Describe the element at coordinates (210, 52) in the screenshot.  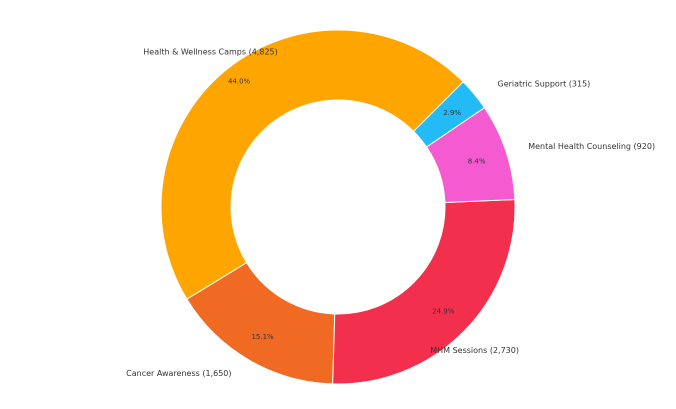
I see `outer-label-health-wellness-camps: Health & Wellness Camps (4,825)` at that location.